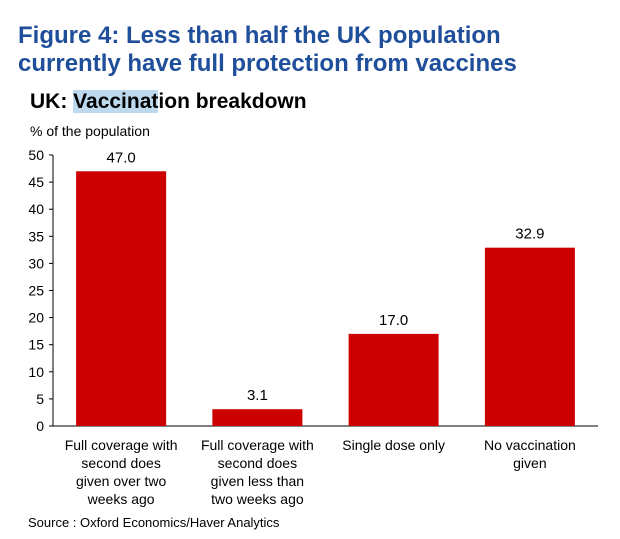 This screenshot has width=620, height=539. I want to click on x-tick-label-line: given over two, so click(121, 481).